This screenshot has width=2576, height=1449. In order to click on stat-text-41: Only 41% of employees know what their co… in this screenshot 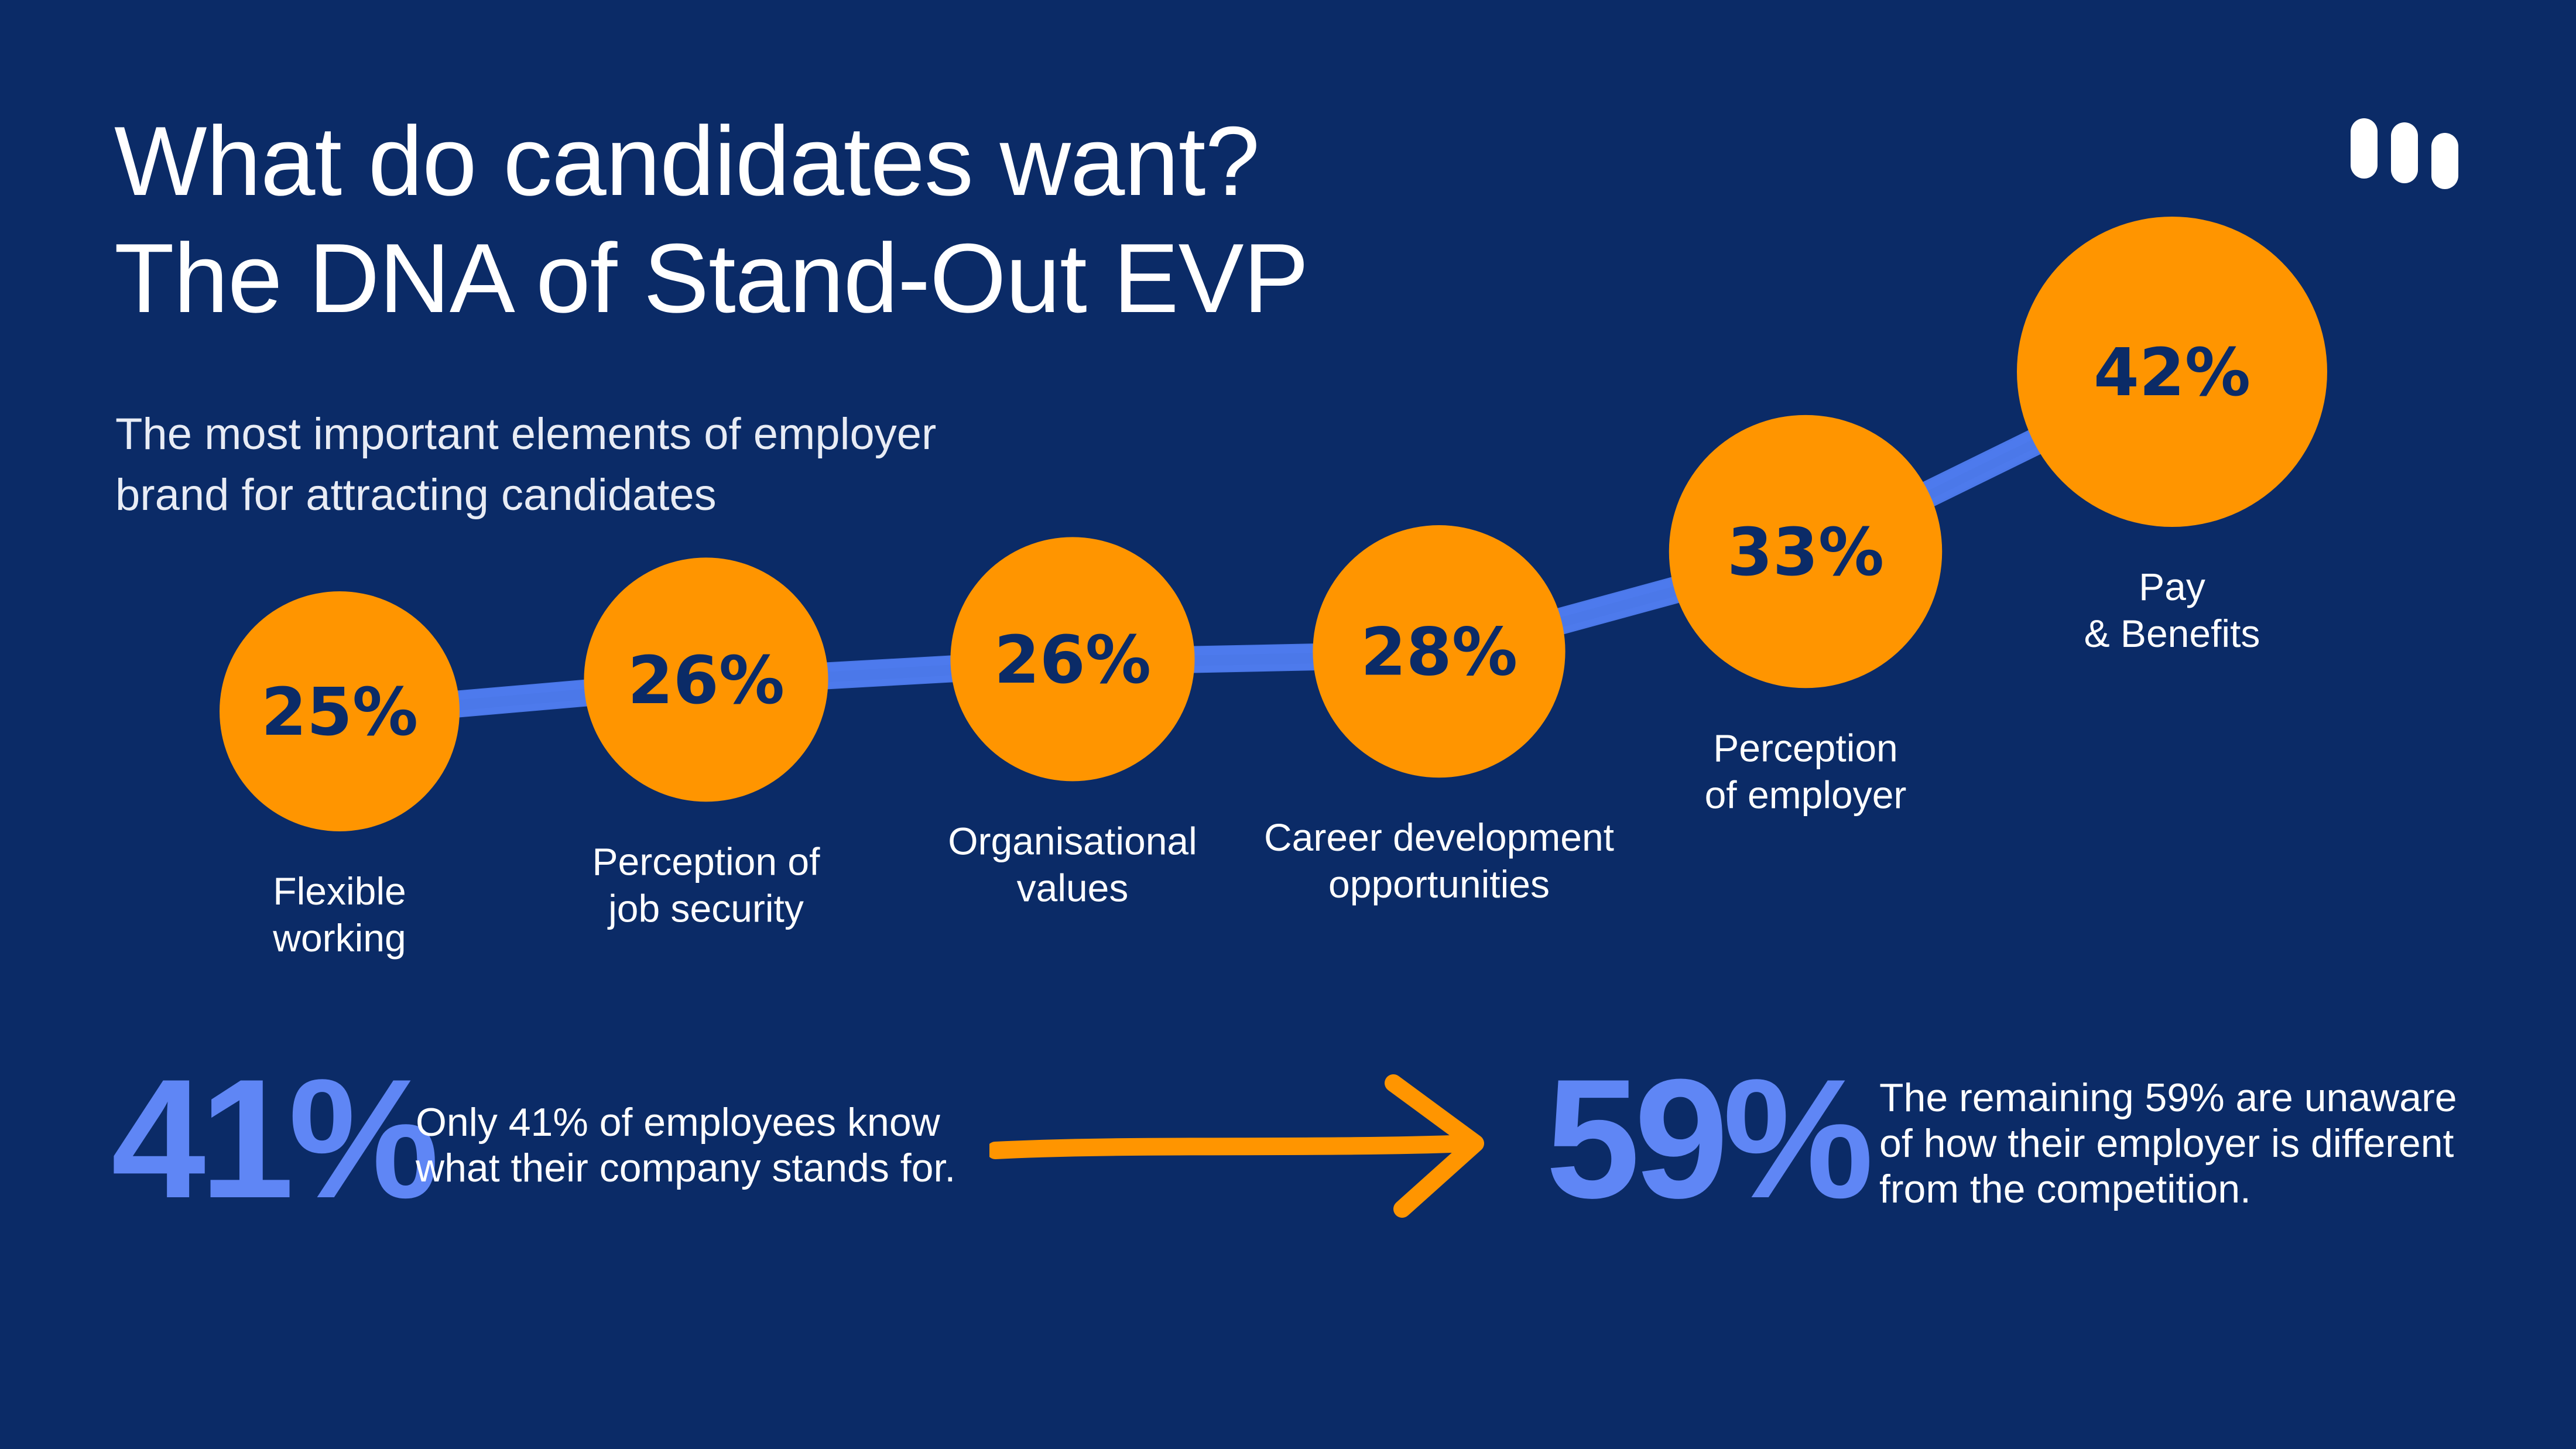, I will do `click(685, 1145)`.